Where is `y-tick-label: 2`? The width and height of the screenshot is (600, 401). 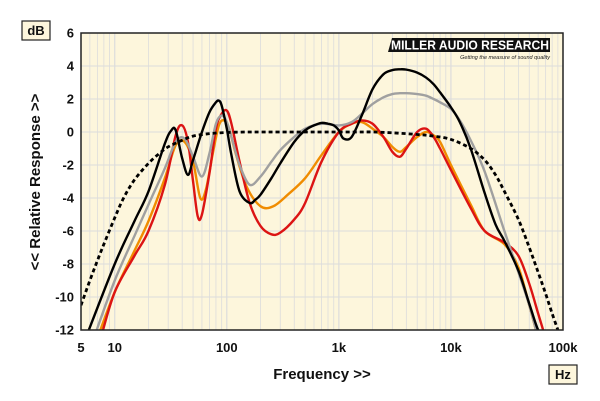 y-tick-label: 2 is located at coordinates (70, 99).